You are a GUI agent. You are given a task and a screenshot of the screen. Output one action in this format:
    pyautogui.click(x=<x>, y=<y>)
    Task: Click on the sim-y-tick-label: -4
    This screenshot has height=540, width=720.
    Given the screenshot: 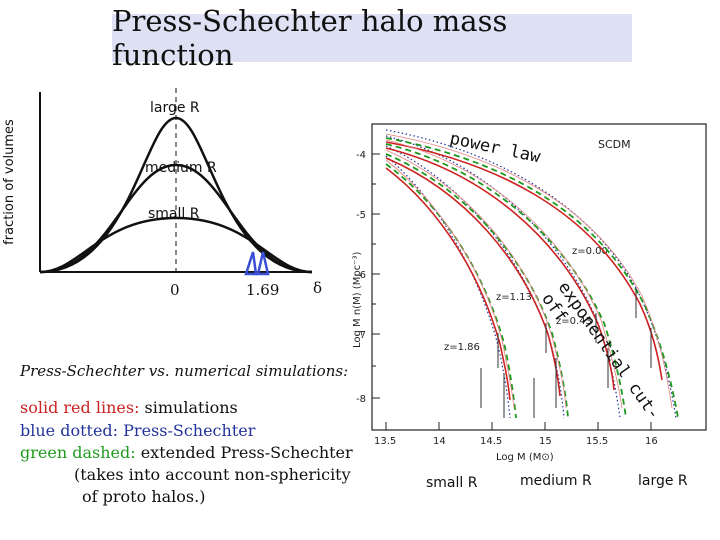 What is the action you would take?
    pyautogui.click(x=361, y=155)
    